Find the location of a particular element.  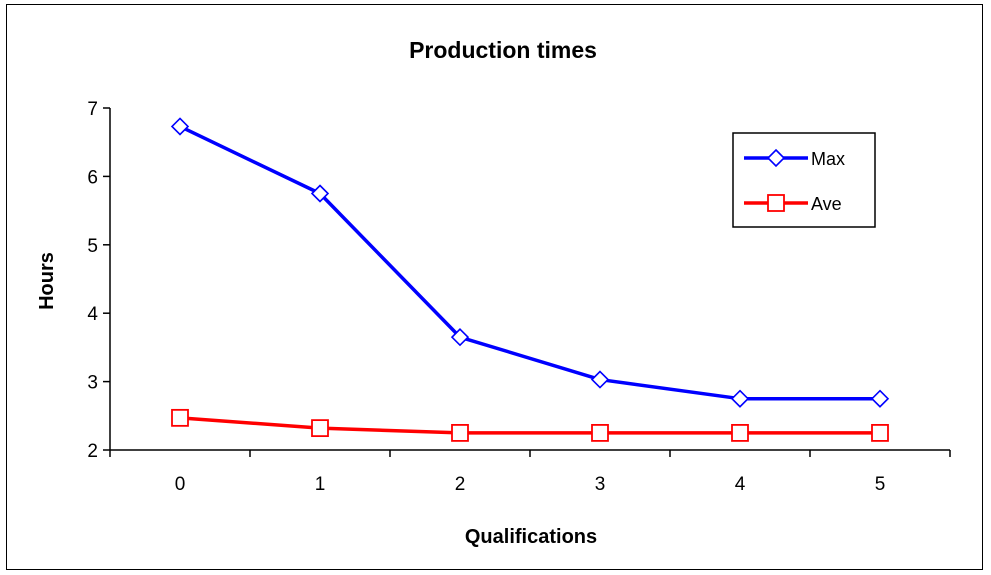

series-line-ave is located at coordinates (529, 425).